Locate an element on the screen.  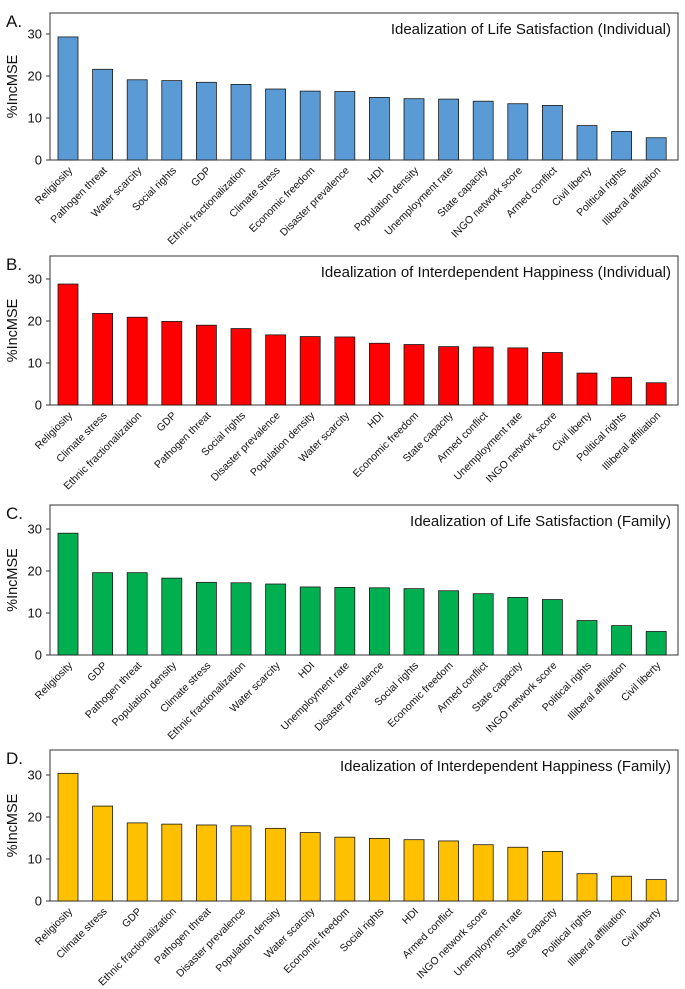
x-tick-label: Disaster prevalence is located at coordinates (315, 202).